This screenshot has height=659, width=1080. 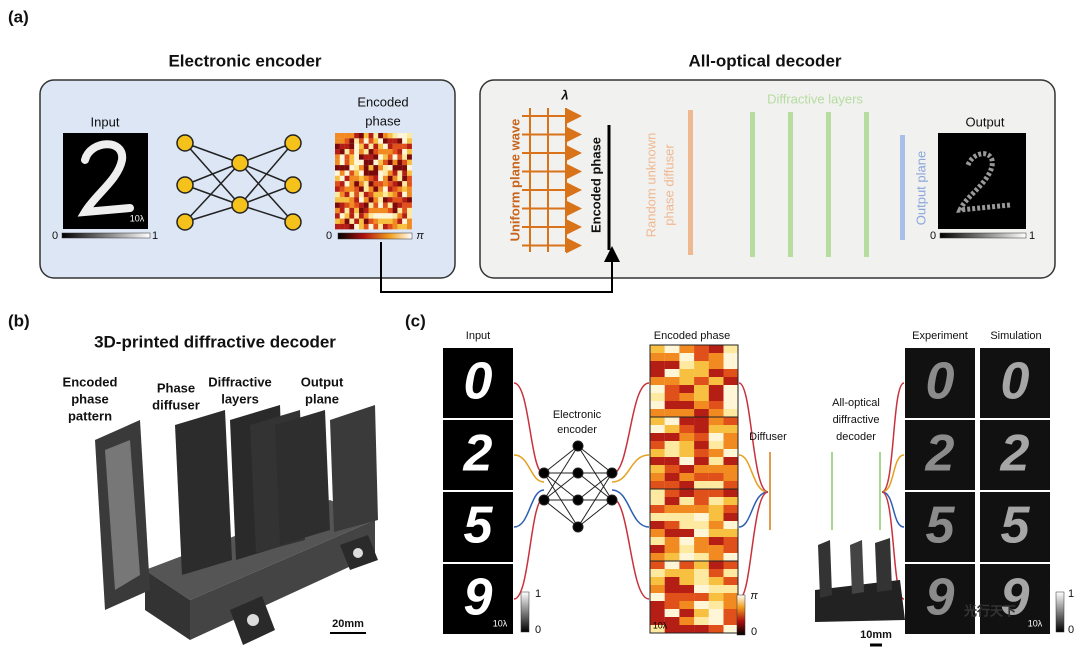 What do you see at coordinates (538, 594) in the screenshot?
I see `colorbar-label: 1` at bounding box center [538, 594].